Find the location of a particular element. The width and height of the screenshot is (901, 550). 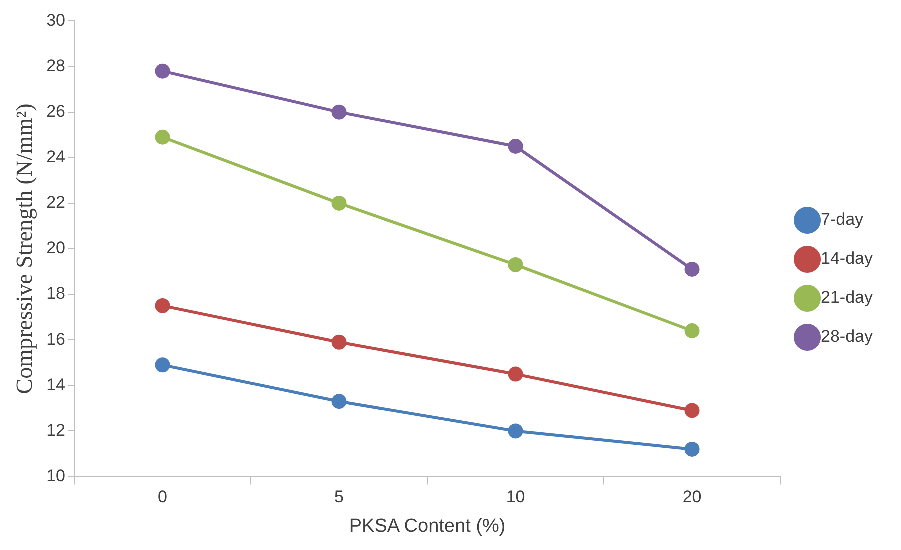

y-tick-label: 12 is located at coordinates (56, 430).